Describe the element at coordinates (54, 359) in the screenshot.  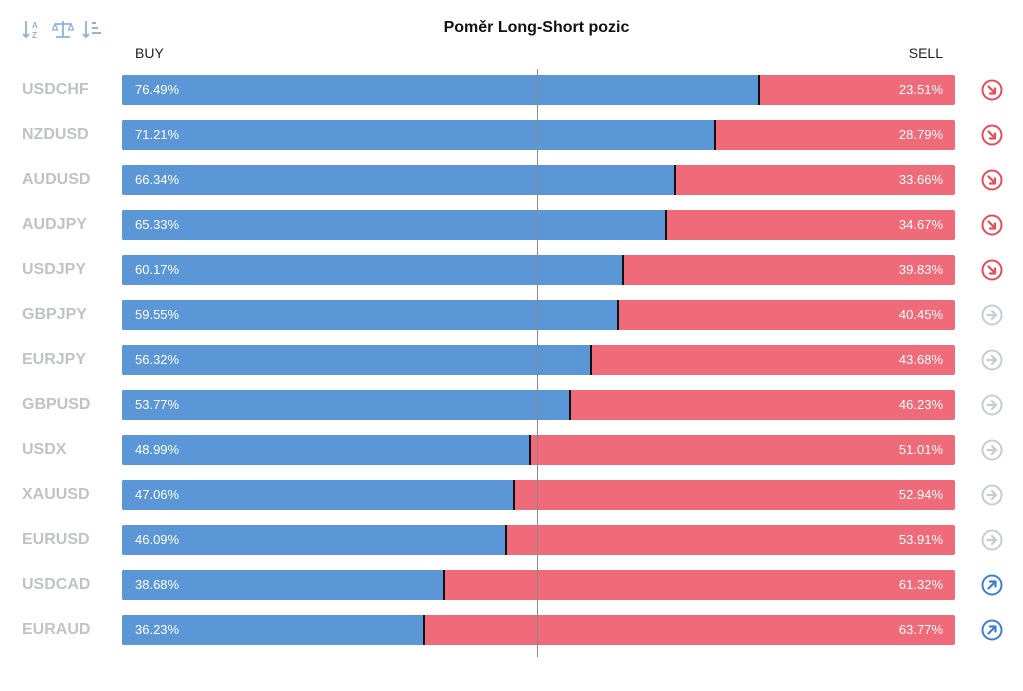
I see `symbol-label: EURJPY` at that location.